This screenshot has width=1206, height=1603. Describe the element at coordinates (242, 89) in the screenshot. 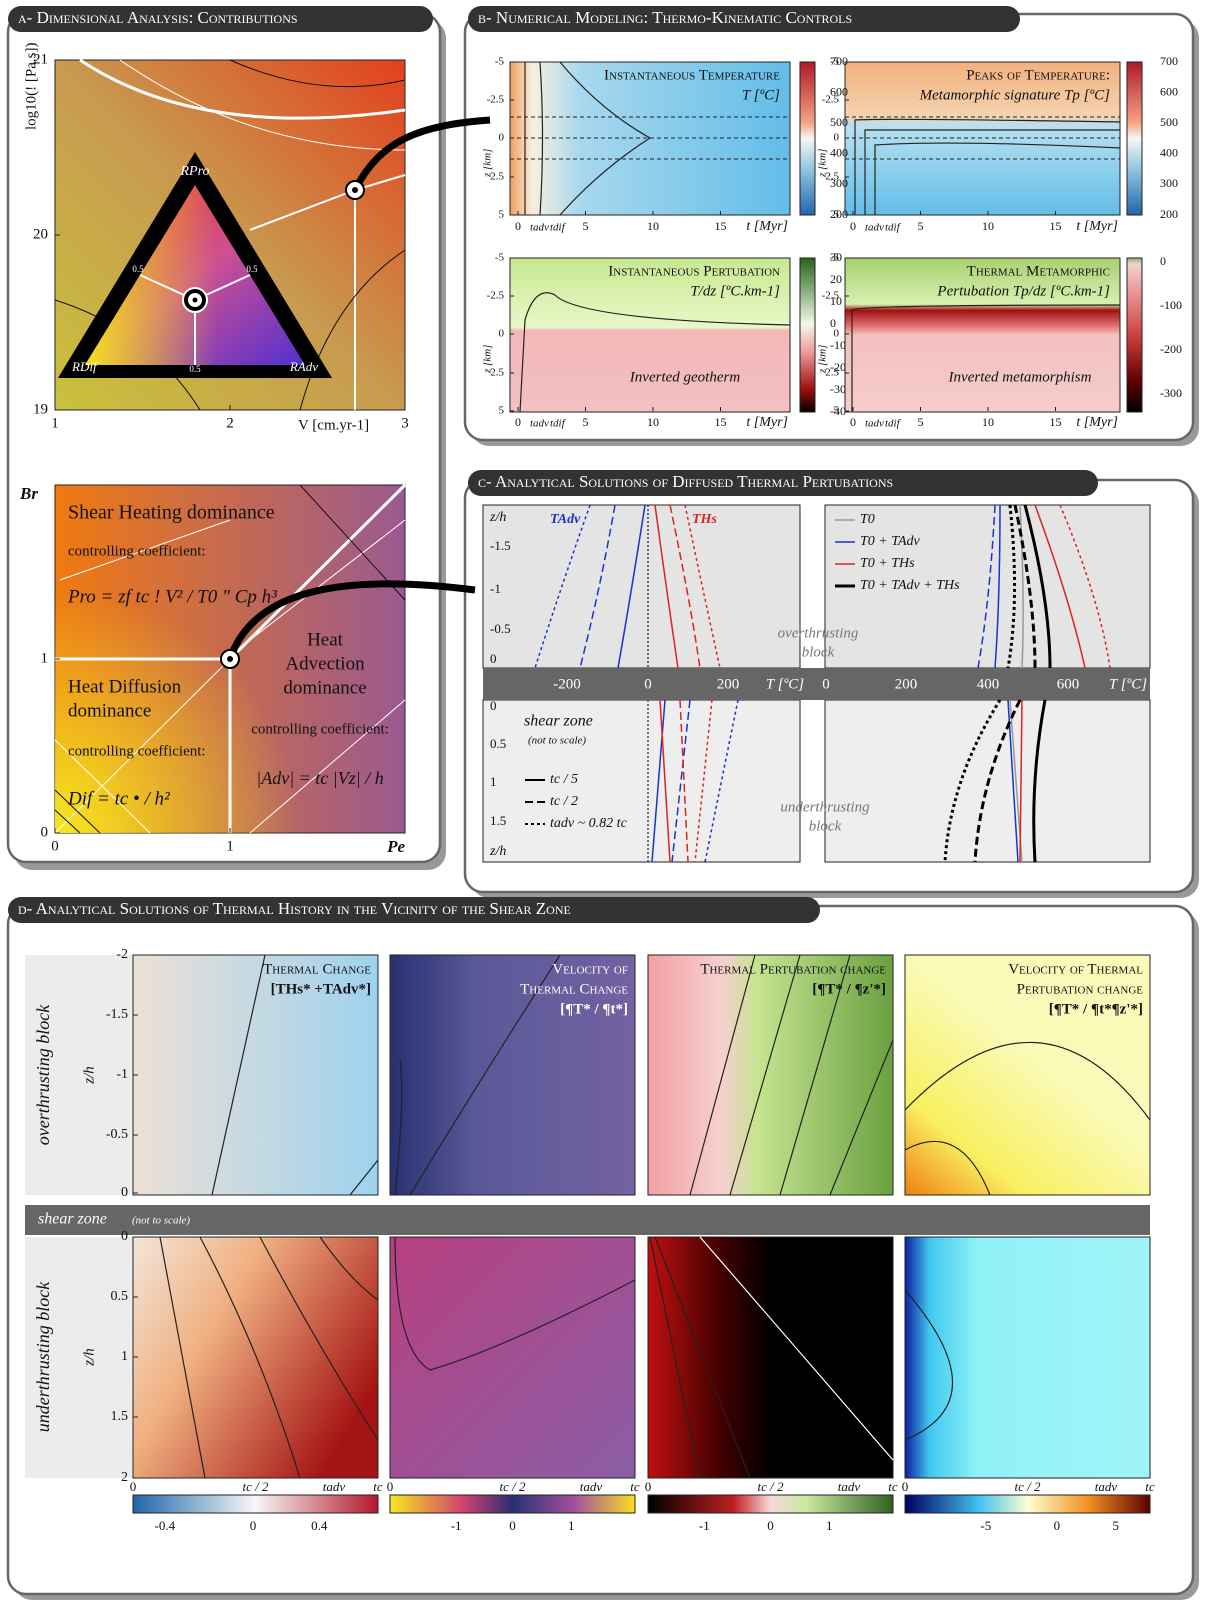

I see `boundary` at that location.